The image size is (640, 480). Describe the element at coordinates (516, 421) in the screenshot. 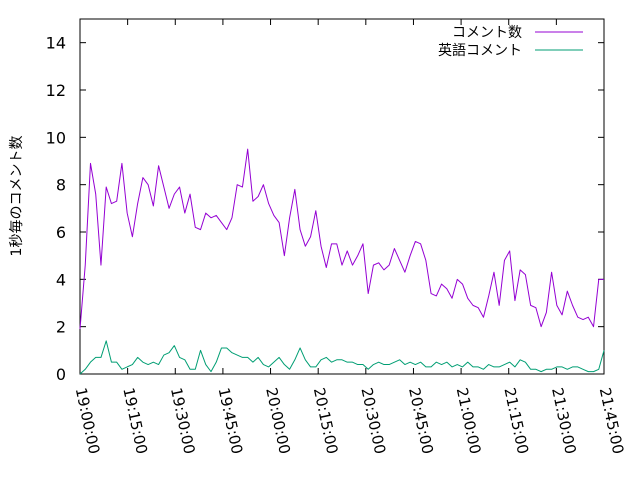

I see `x-tick-label: 21:15:00` at that location.